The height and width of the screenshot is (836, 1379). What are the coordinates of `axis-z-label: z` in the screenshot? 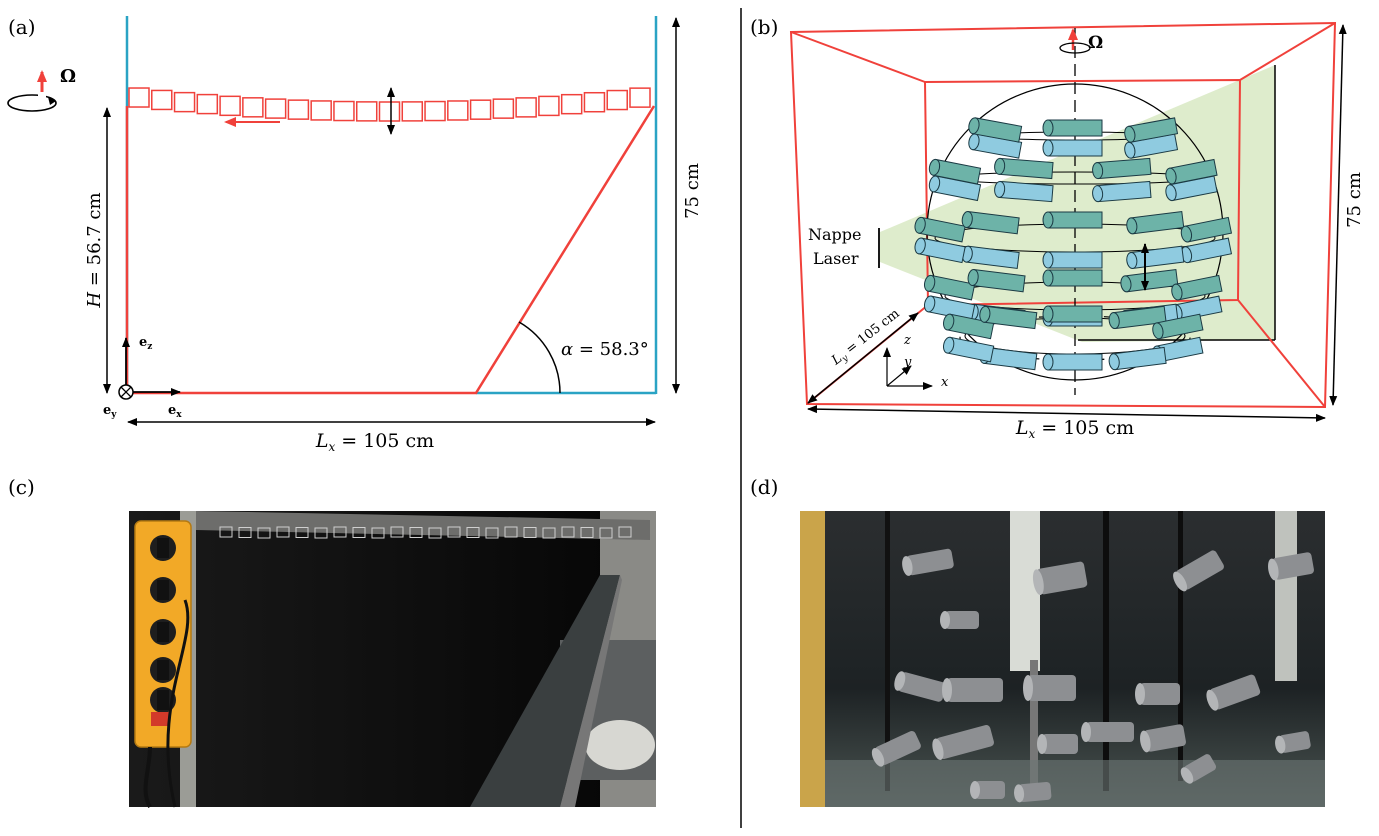 It's located at (907, 340).